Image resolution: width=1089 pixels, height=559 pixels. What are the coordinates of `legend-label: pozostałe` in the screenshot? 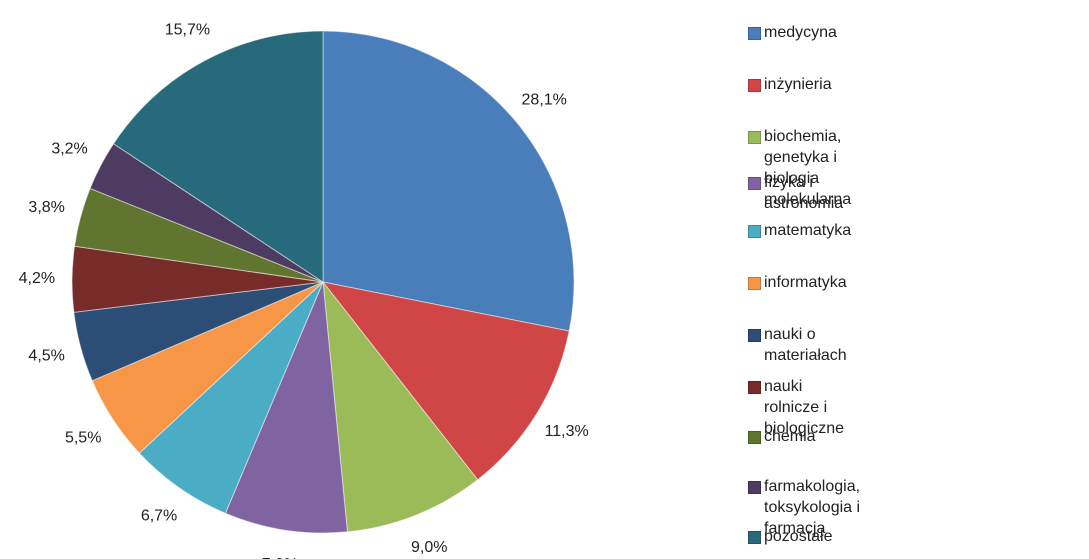 It's located at (798, 536).